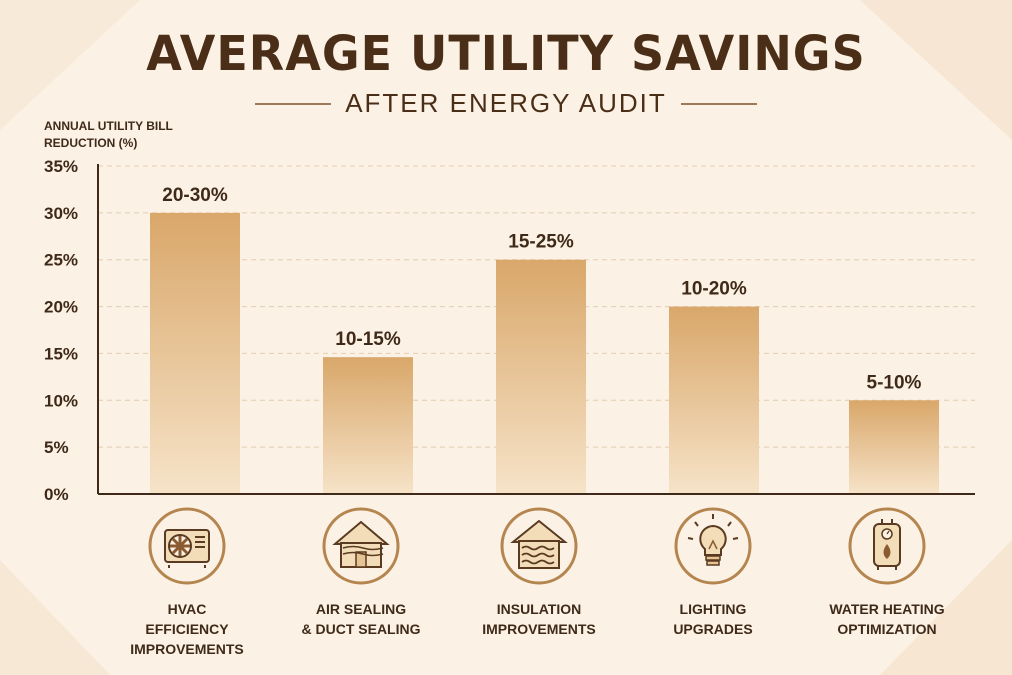 Image resolution: width=1012 pixels, height=675 pixels. Describe the element at coordinates (361, 619) in the screenshot. I see `category-label-air-sealing: AIR SEALING & DUCT SEALING` at that location.